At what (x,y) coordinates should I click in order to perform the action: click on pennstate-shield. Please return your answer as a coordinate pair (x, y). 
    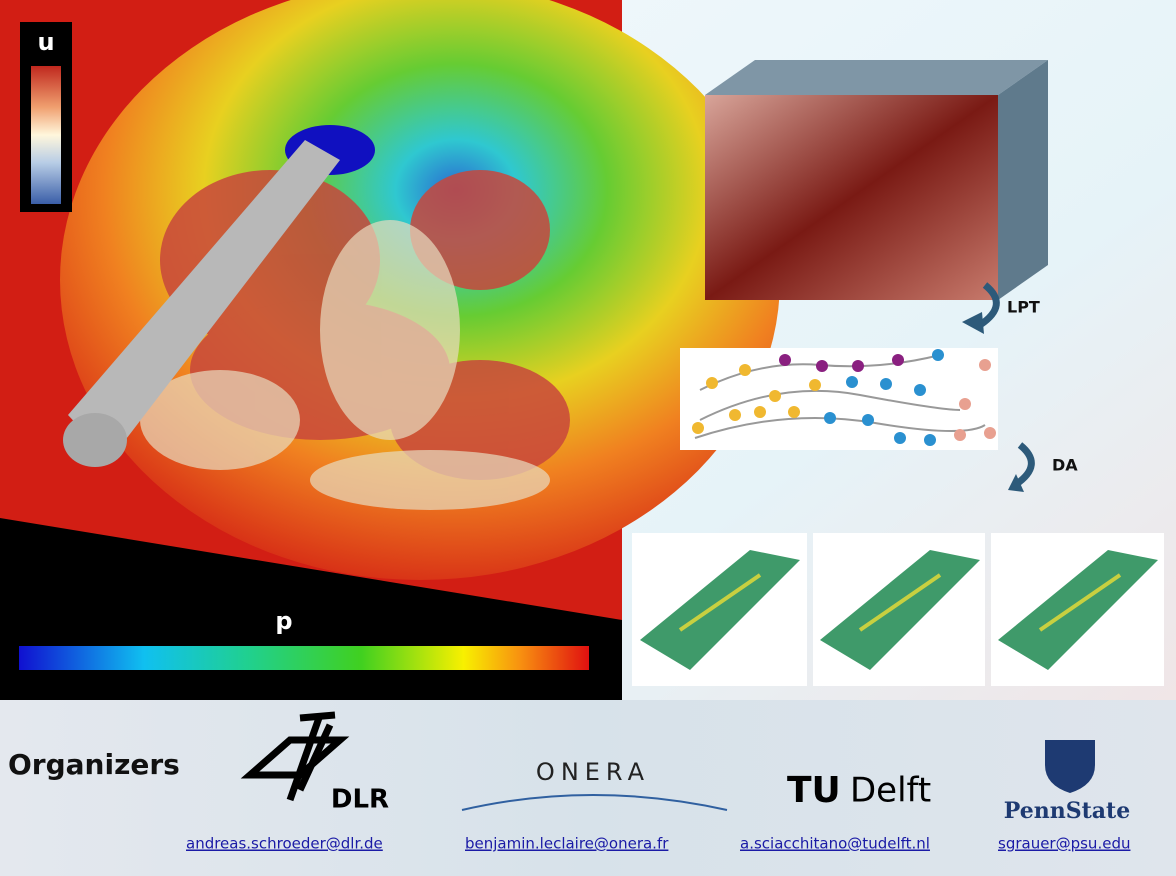
    Looking at the image, I should click on (1070, 766).